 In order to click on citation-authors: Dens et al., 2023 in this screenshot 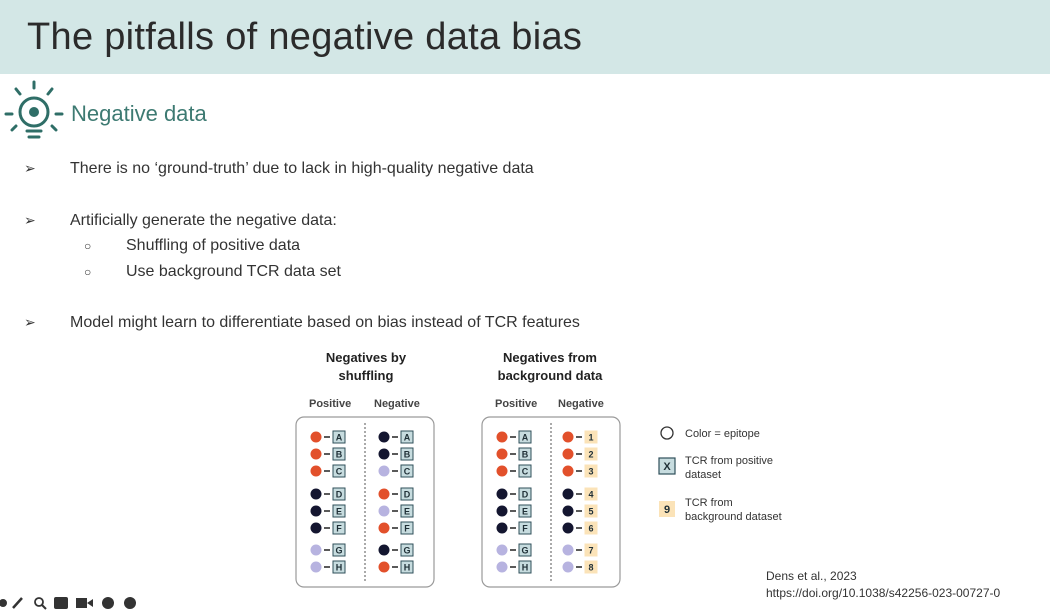, I will do `click(811, 576)`.